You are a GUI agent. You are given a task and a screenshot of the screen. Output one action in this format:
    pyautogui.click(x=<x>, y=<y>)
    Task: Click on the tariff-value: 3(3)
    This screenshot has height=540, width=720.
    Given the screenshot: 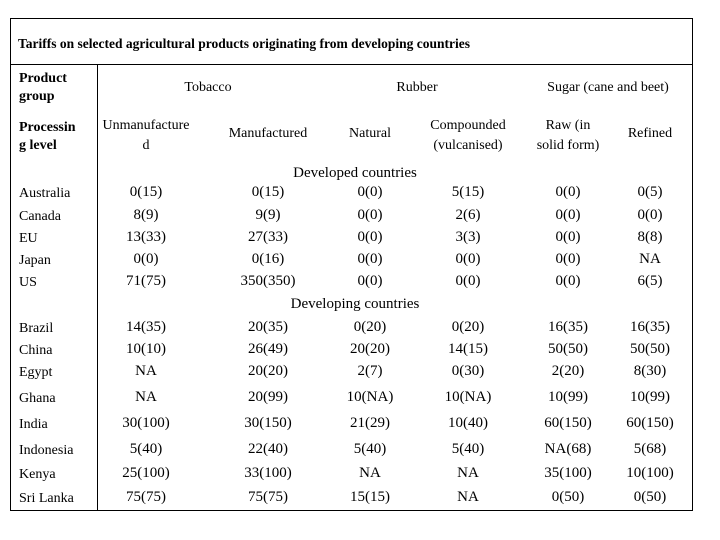 What is the action you would take?
    pyautogui.click(x=468, y=237)
    